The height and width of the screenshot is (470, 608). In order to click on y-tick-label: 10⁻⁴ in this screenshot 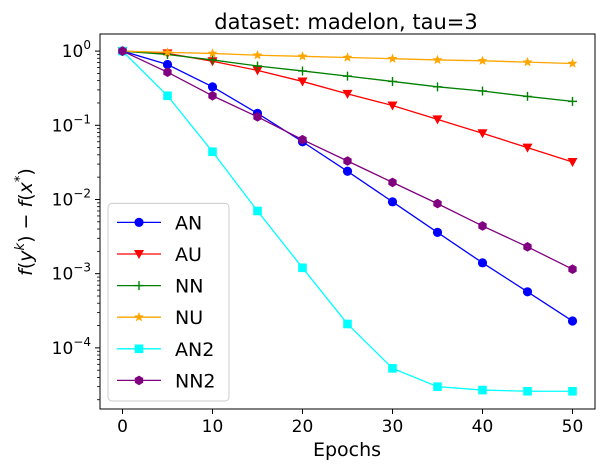, I will do `click(71, 347)`.